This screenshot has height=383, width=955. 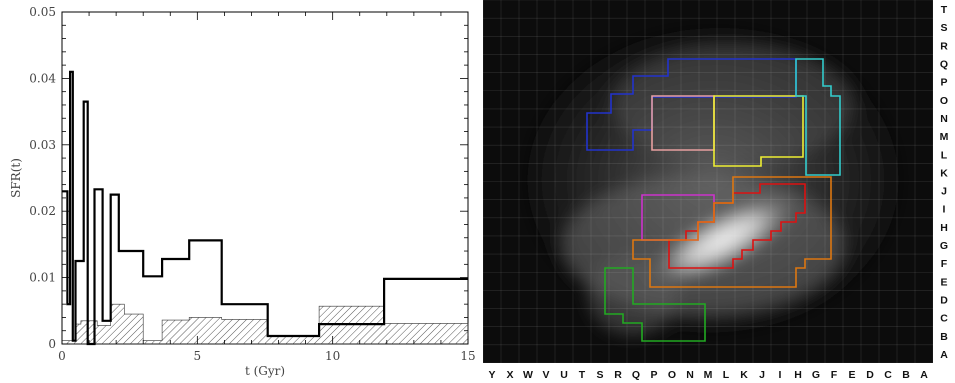 I want to click on column-label: H, so click(x=798, y=375).